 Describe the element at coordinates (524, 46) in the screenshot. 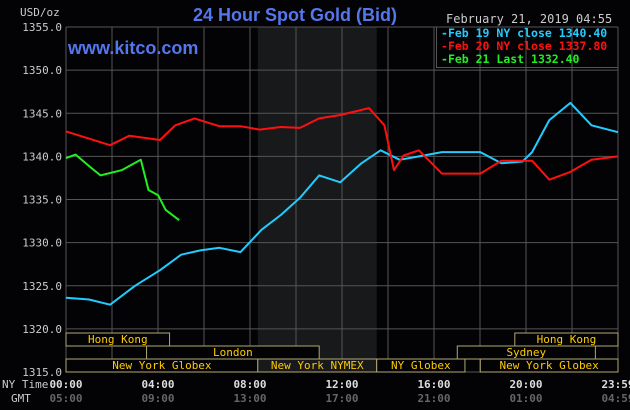

I see `legend-entry-feb20: -Feb 20 NY close 1337.80` at that location.